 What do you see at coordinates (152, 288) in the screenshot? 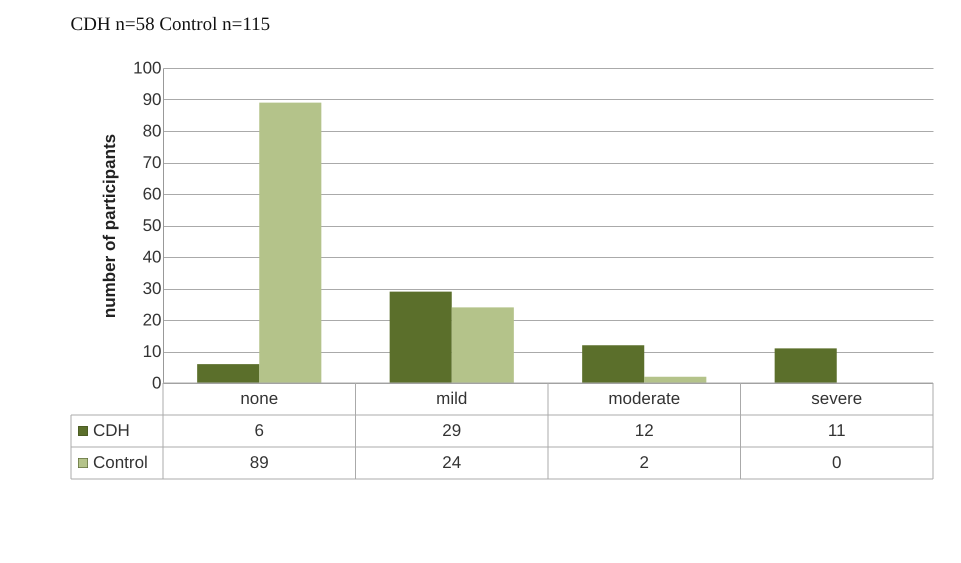
I see `y-tick-label: 30` at bounding box center [152, 288].